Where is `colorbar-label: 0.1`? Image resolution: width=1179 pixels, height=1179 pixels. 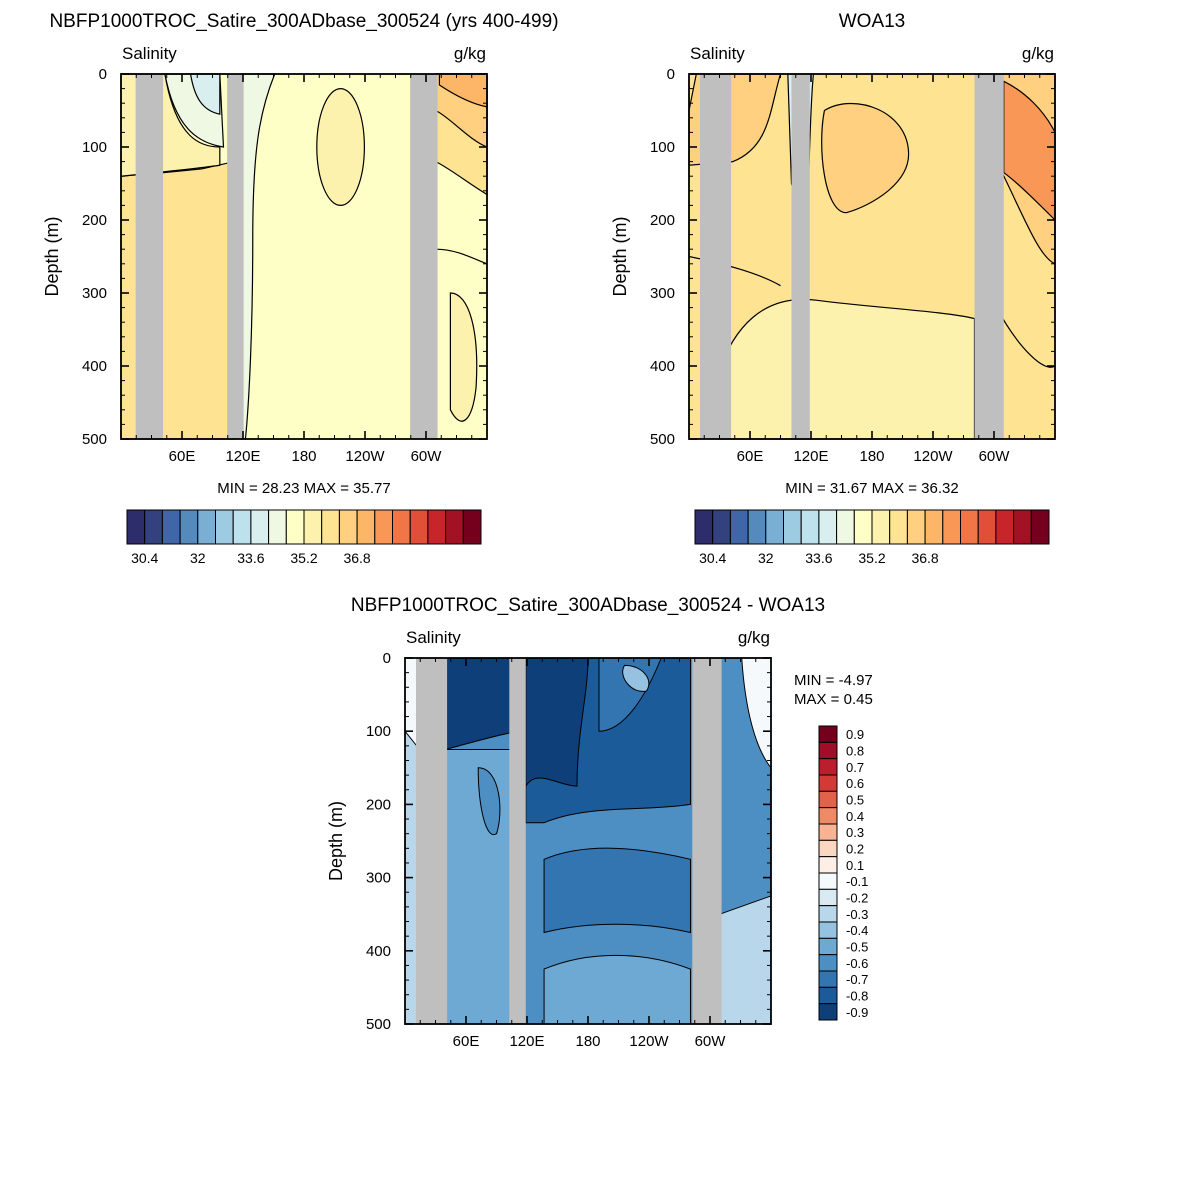
colorbar-label: 0.1 is located at coordinates (855, 865).